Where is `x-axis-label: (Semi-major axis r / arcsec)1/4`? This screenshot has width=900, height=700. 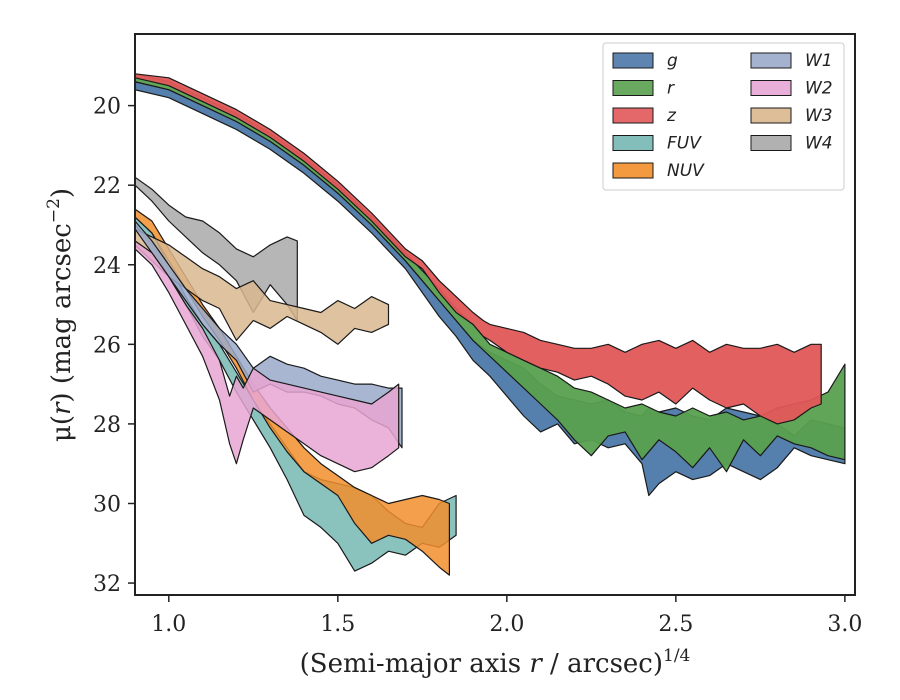
x-axis-label: (Semi-major axis r / arcsec)1/4 is located at coordinates (495, 662).